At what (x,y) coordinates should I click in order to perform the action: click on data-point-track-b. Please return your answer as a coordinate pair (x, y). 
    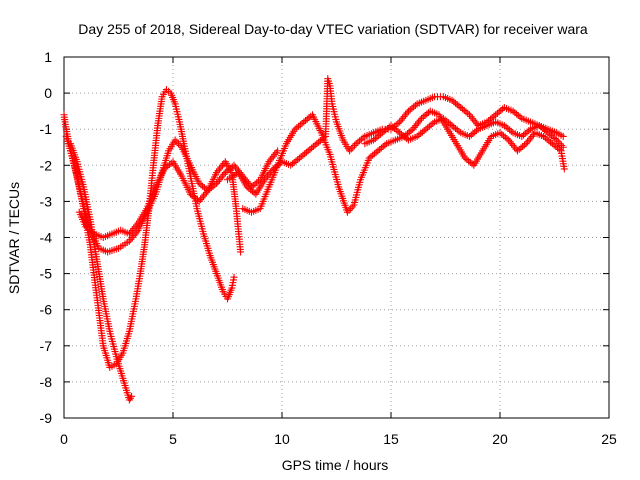
    Looking at the image, I should click on (132, 396).